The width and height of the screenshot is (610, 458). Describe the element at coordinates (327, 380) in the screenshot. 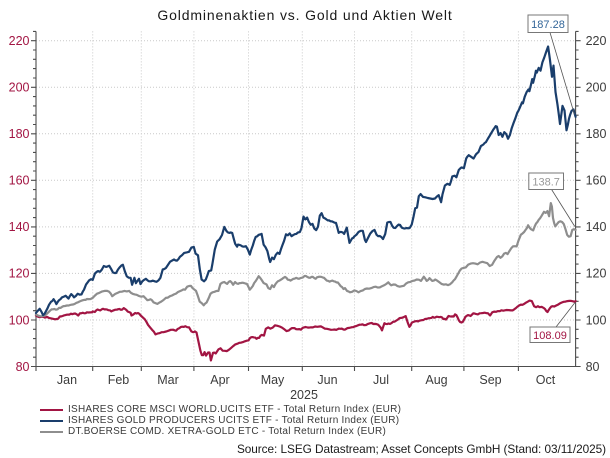

I see `svg-text: Jun` at that location.